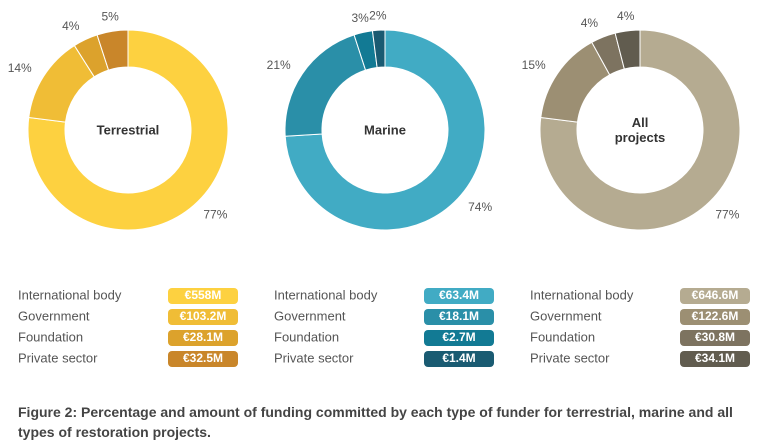 Image resolution: width=768 pixels, height=446 pixels. I want to click on percent-label: 3%, so click(360, 18).